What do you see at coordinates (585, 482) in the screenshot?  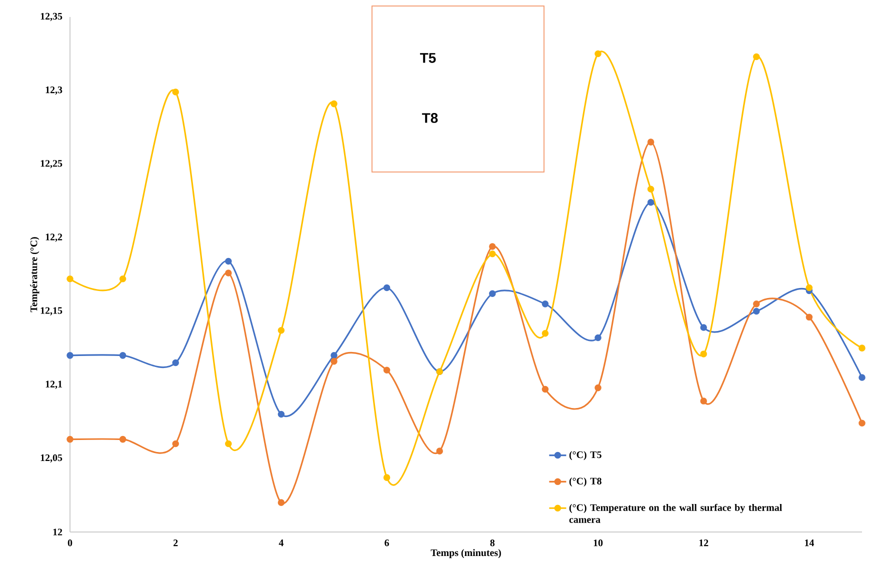 I see `legend-label: (°C) T8` at bounding box center [585, 482].